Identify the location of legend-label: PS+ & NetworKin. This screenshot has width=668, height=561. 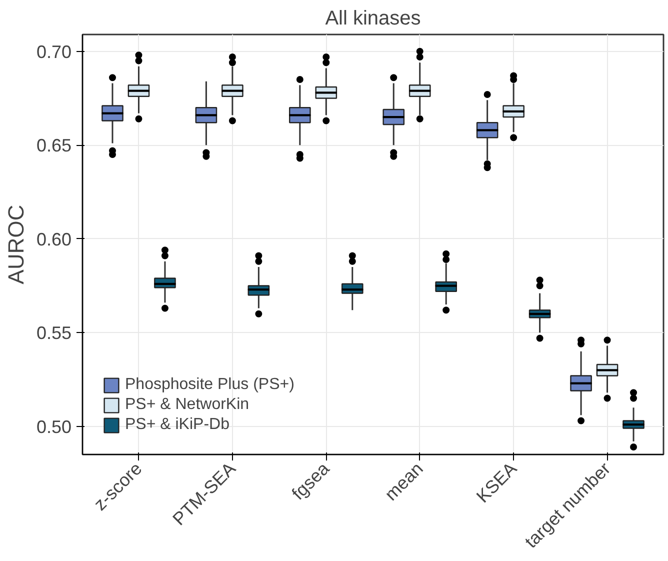
(187, 405).